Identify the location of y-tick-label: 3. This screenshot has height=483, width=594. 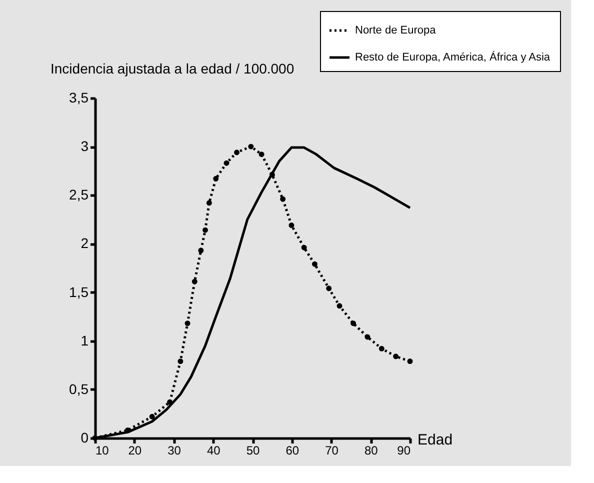
(84, 146).